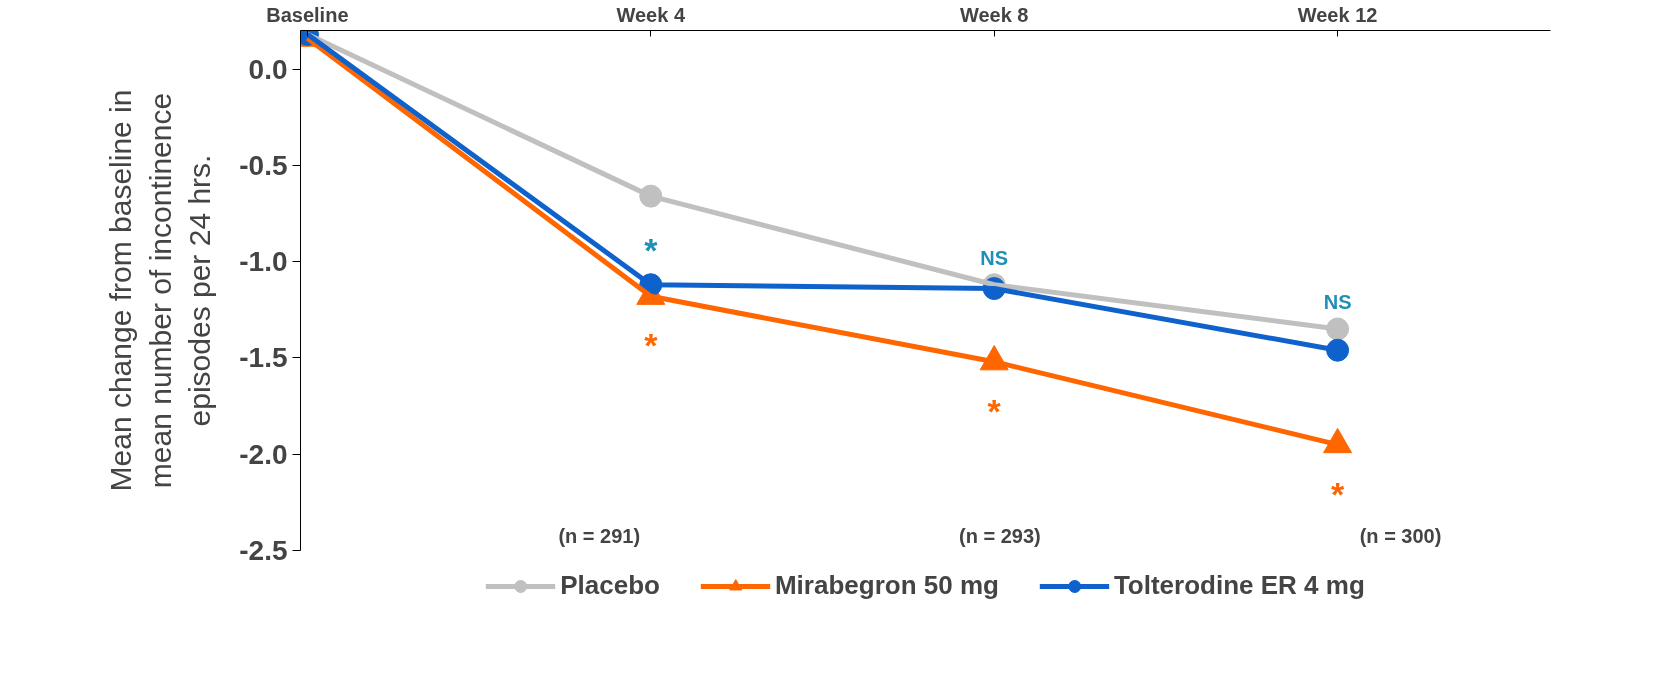  Describe the element at coordinates (263, 165) in the screenshot. I see `y-tick-label: -0.5` at that location.